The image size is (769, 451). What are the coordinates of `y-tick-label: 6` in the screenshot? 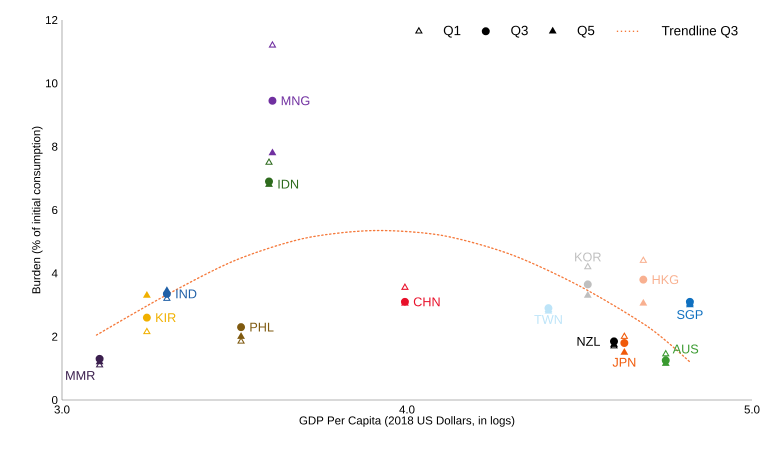 It's located at (55, 210).